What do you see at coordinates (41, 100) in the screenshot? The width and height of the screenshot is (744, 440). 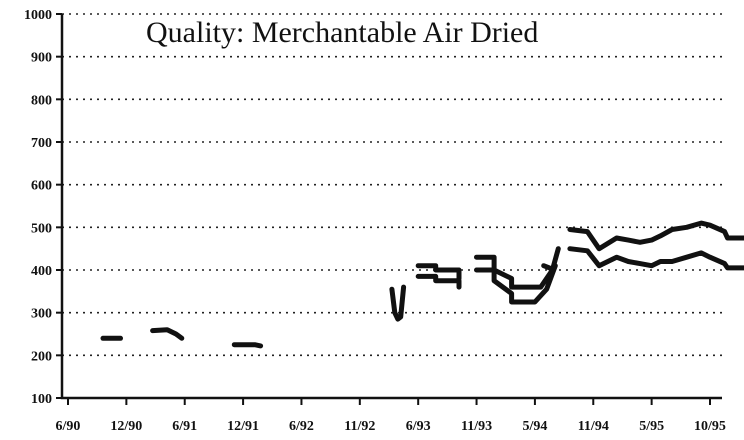 I see `y-tick-label: 800` at bounding box center [41, 100].